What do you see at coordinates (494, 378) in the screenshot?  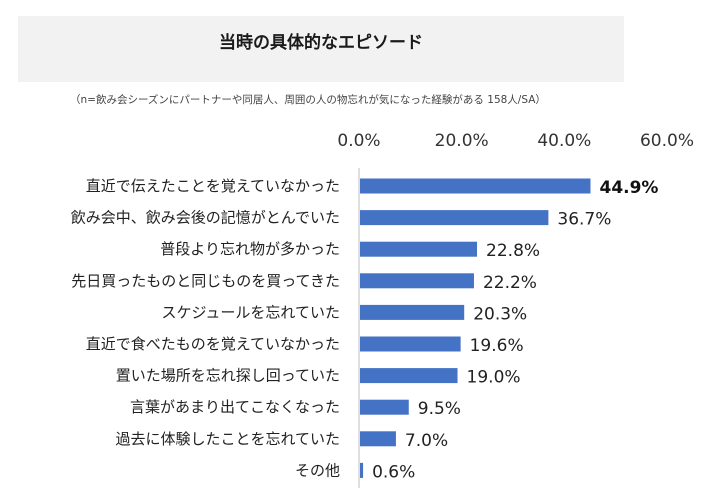 I see `data-label: 19.0%` at bounding box center [494, 378].